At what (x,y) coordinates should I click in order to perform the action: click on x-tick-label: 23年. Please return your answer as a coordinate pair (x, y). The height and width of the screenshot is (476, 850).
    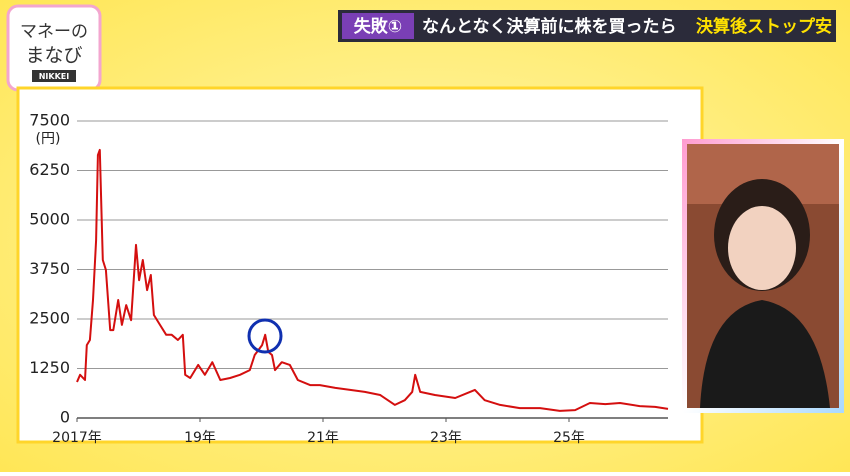
    Looking at the image, I should click on (446, 438).